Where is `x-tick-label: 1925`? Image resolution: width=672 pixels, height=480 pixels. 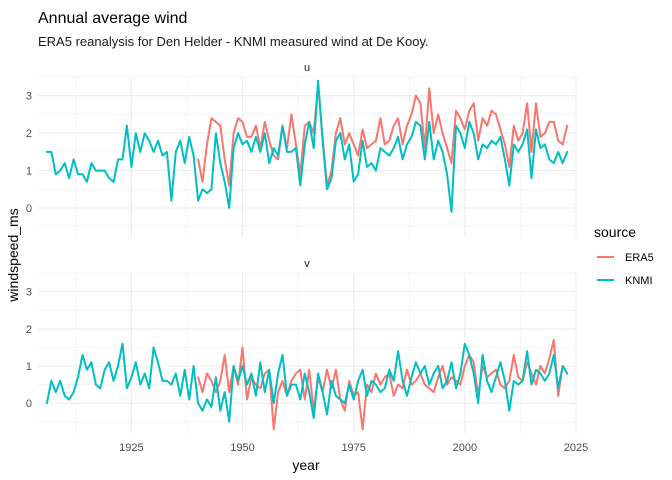 x-tick-label: 1925 is located at coordinates (131, 448).